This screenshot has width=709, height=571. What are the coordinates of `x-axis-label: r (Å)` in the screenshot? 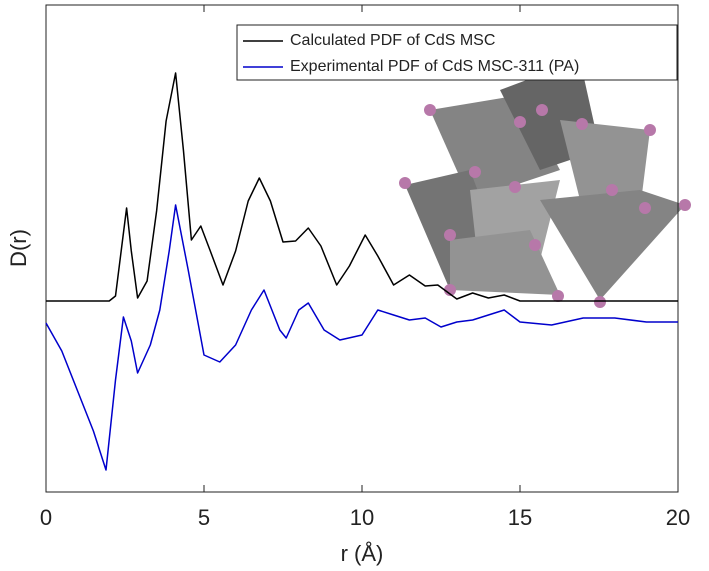 It's located at (362, 553).